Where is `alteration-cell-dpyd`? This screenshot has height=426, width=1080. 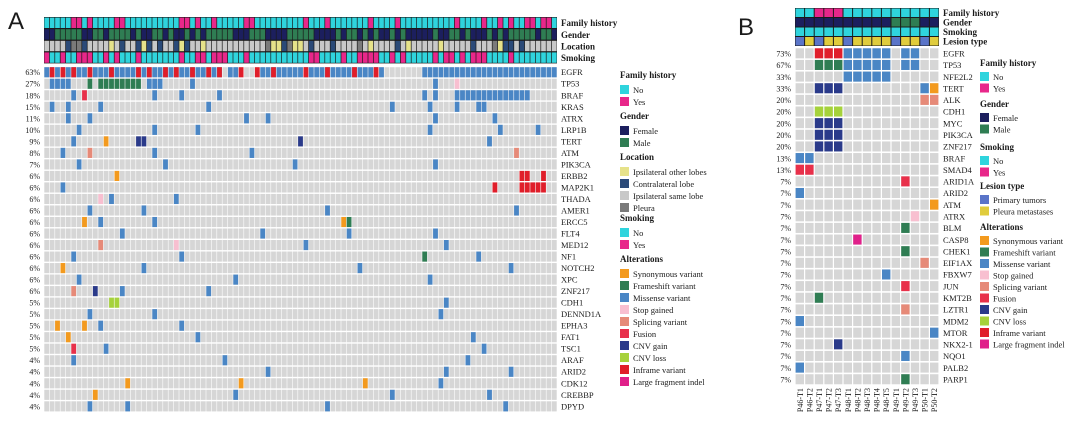 alteration-cell-dpyd is located at coordinates (327, 406).